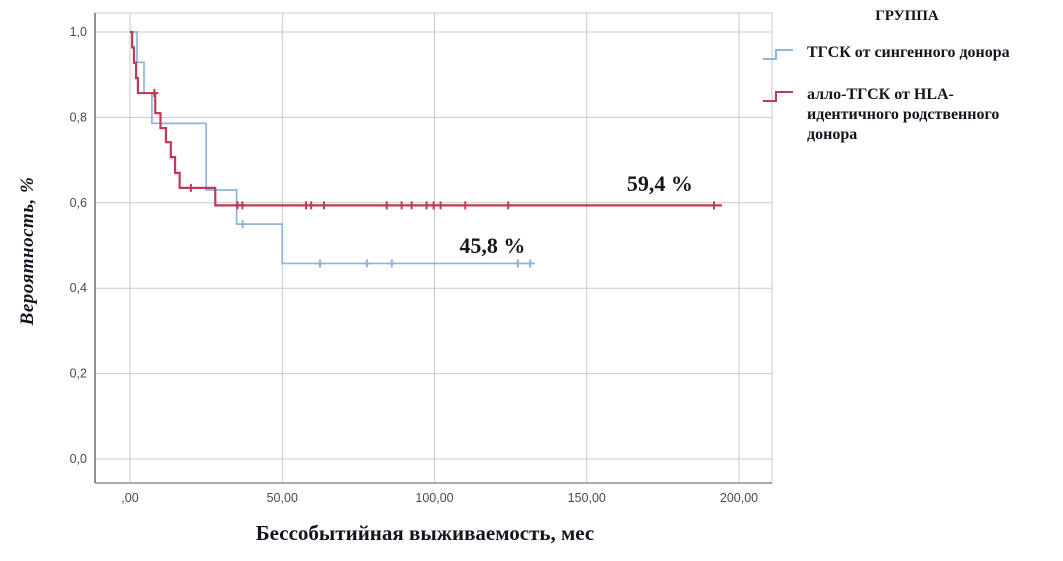 Image resolution: width=1063 pixels, height=561 pixels. I want to click on plateau-annotation-syngeneic-tgsk: 45,8 %, so click(492, 245).